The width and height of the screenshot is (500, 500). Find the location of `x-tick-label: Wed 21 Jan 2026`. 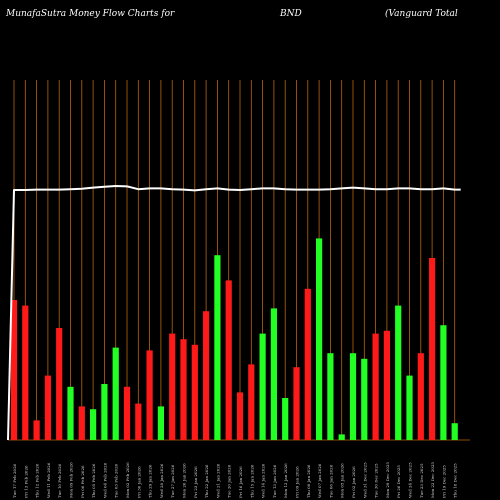

x-tick-label: Wed 21 Jan 2026 is located at coordinates (217, 480).